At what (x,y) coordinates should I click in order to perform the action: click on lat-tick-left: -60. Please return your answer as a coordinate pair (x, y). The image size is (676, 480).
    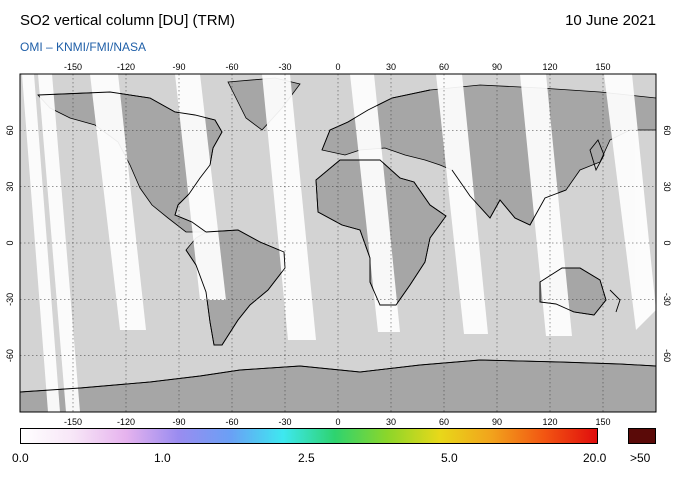
    Looking at the image, I should click on (10, 355).